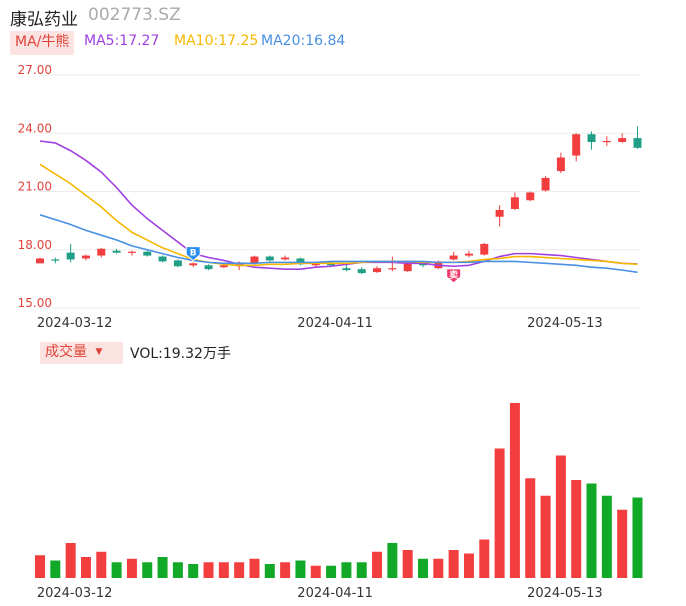 The height and width of the screenshot is (606, 686). Describe the element at coordinates (35, 128) in the screenshot. I see `y-tick-label: 24.00` at that location.